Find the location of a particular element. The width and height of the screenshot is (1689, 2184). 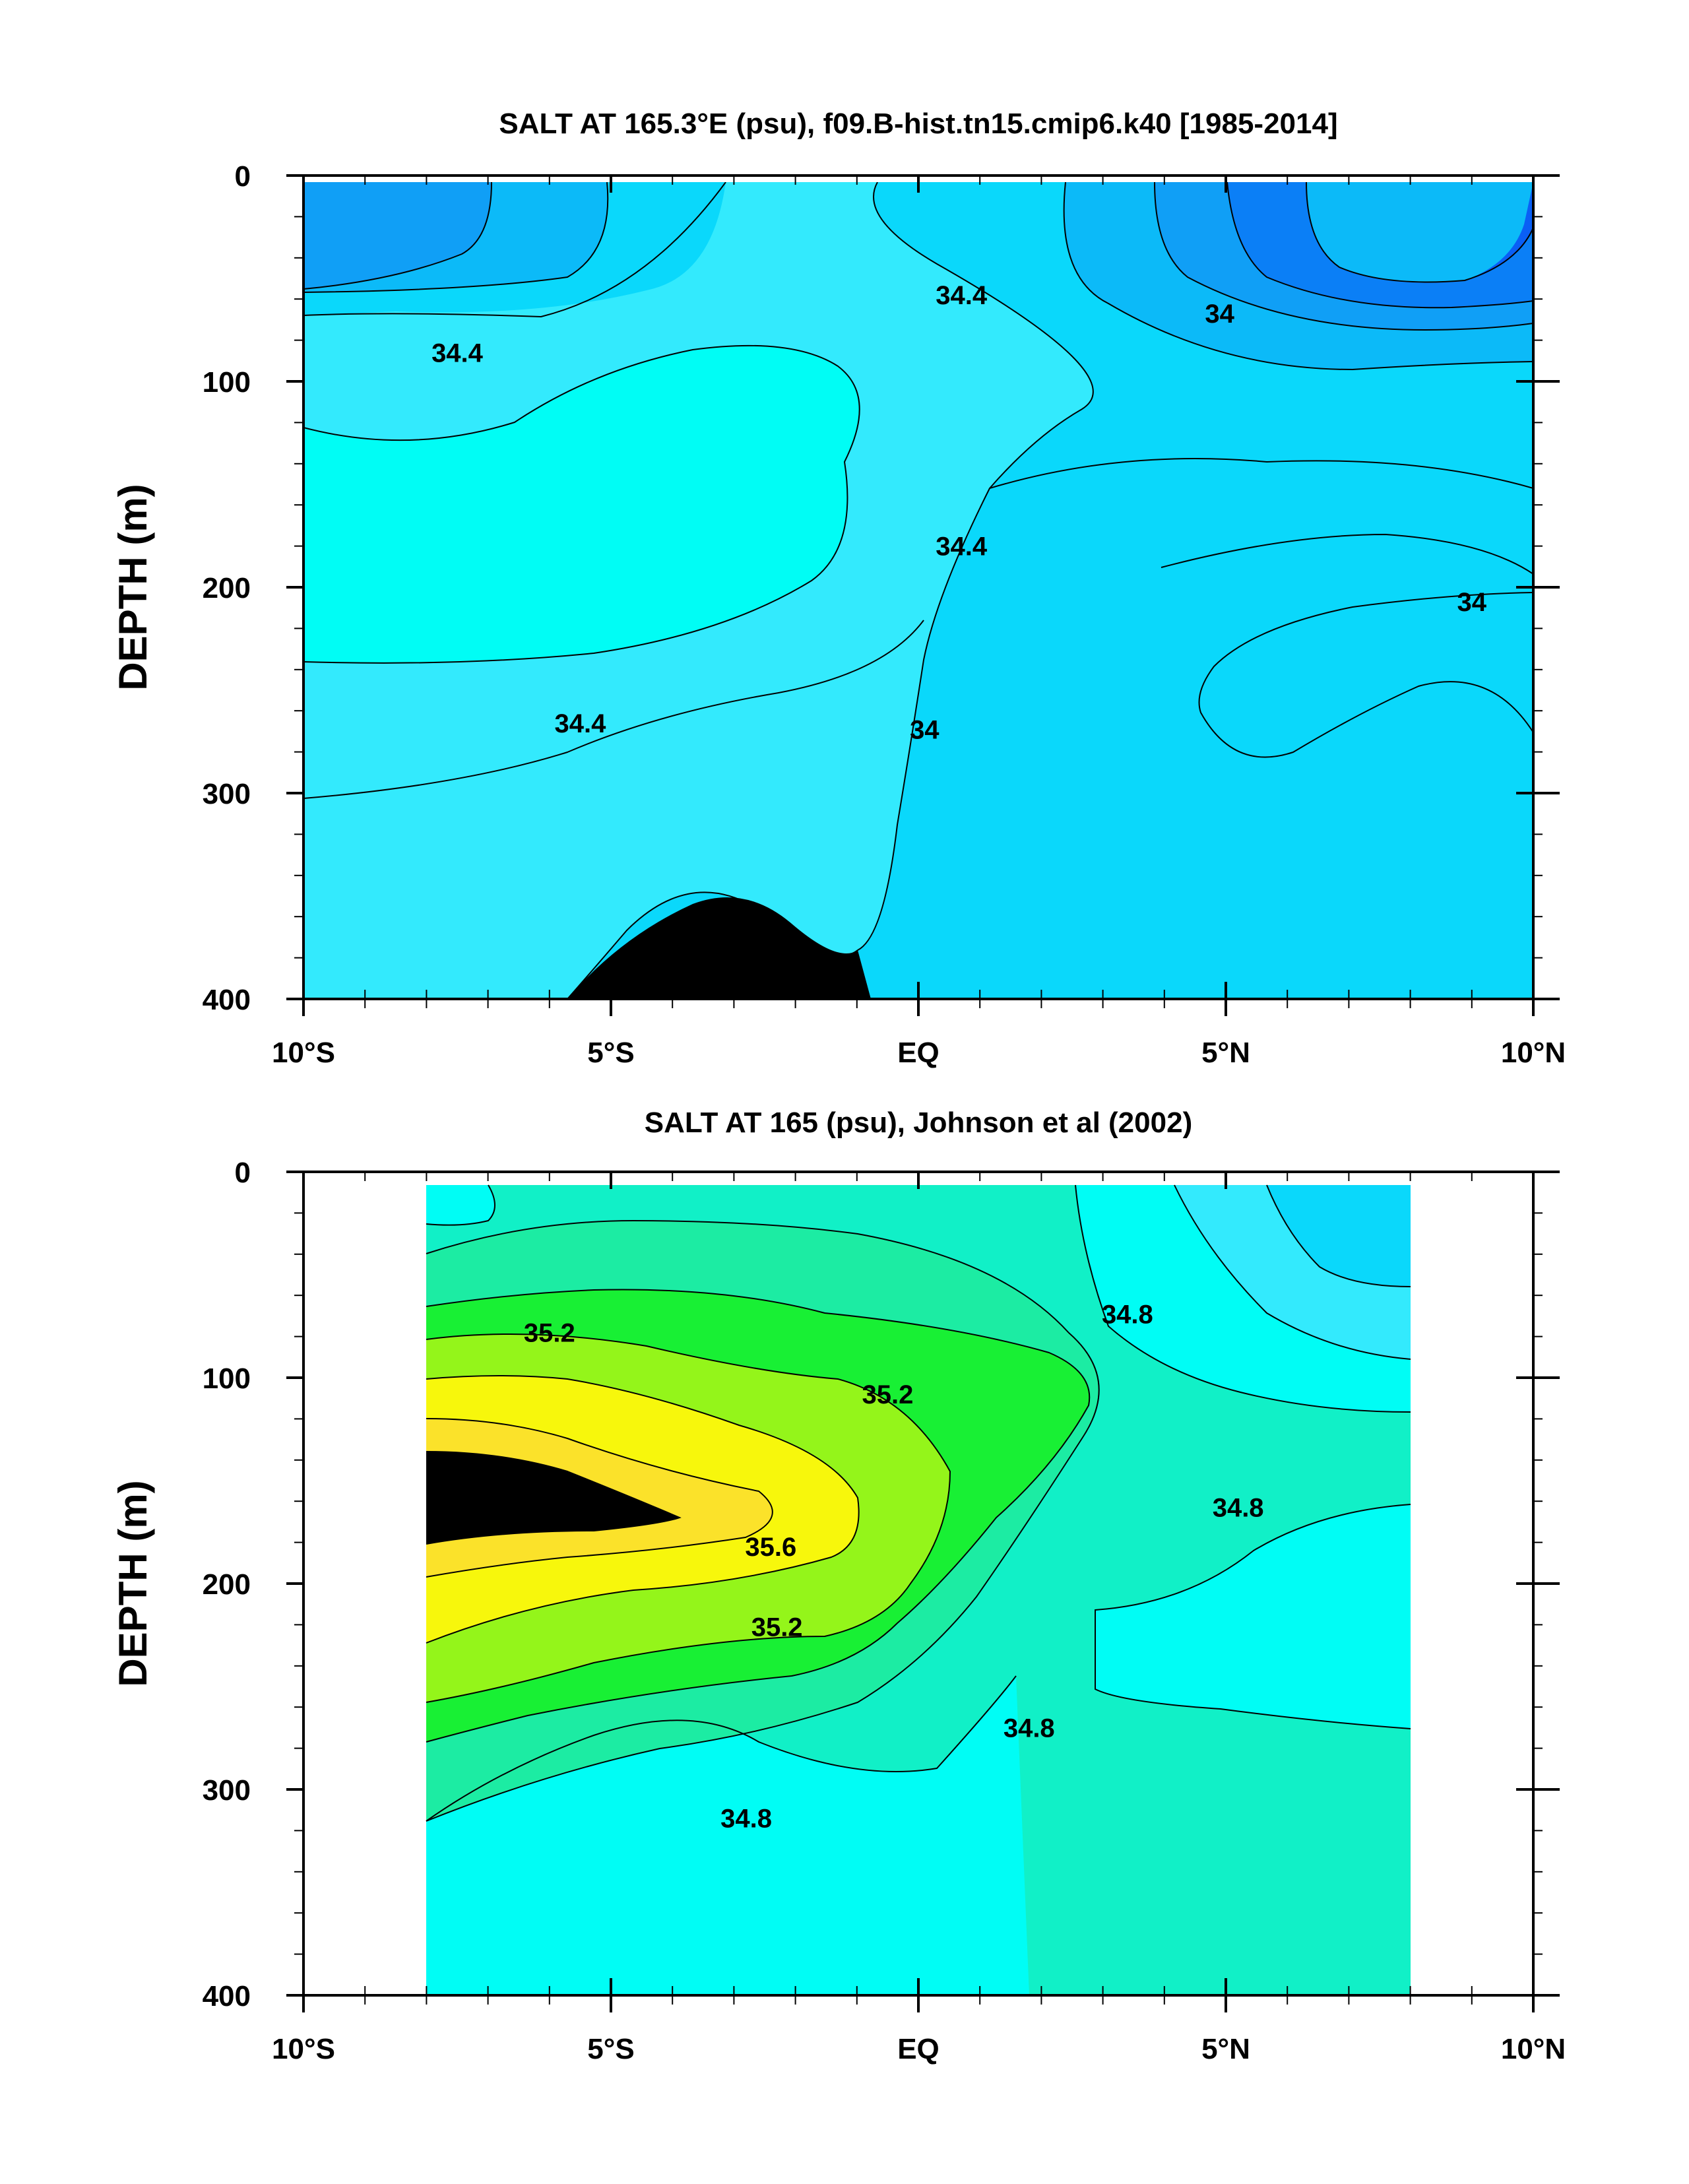

contour-labels: 35.2 35.2 34.8 35.6 34.8 35.2 34.8 34.8 is located at coordinates (894, 1567).